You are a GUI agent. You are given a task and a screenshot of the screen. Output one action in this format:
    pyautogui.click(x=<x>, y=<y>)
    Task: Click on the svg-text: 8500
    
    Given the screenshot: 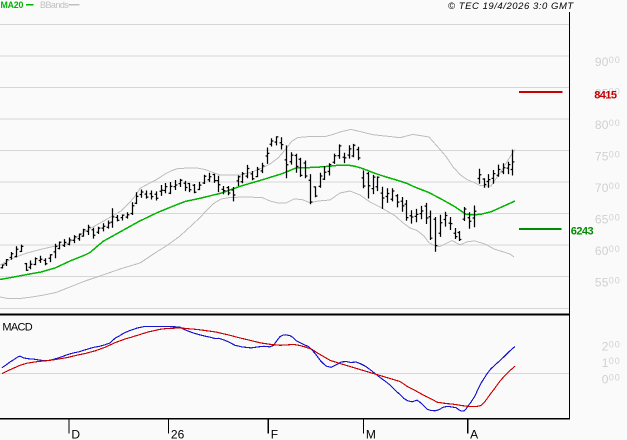 What is the action you would take?
    pyautogui.click(x=608, y=94)
    